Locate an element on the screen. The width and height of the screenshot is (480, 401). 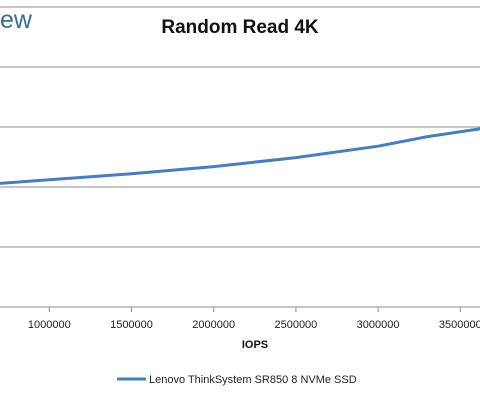
legend-label: Lenovo ThinkSystem SR850 8 NVMe SSD is located at coordinates (253, 380).